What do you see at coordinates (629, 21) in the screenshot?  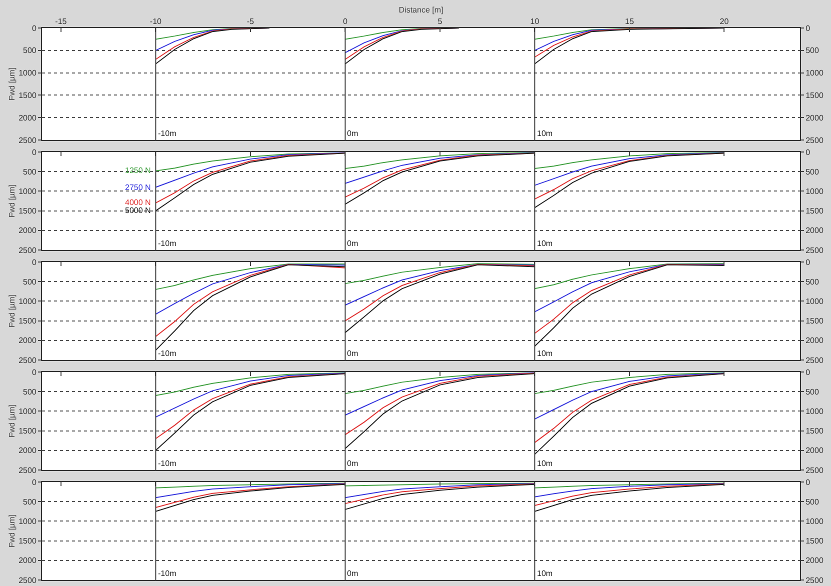 I see `x-tick-label: 15` at bounding box center [629, 21].